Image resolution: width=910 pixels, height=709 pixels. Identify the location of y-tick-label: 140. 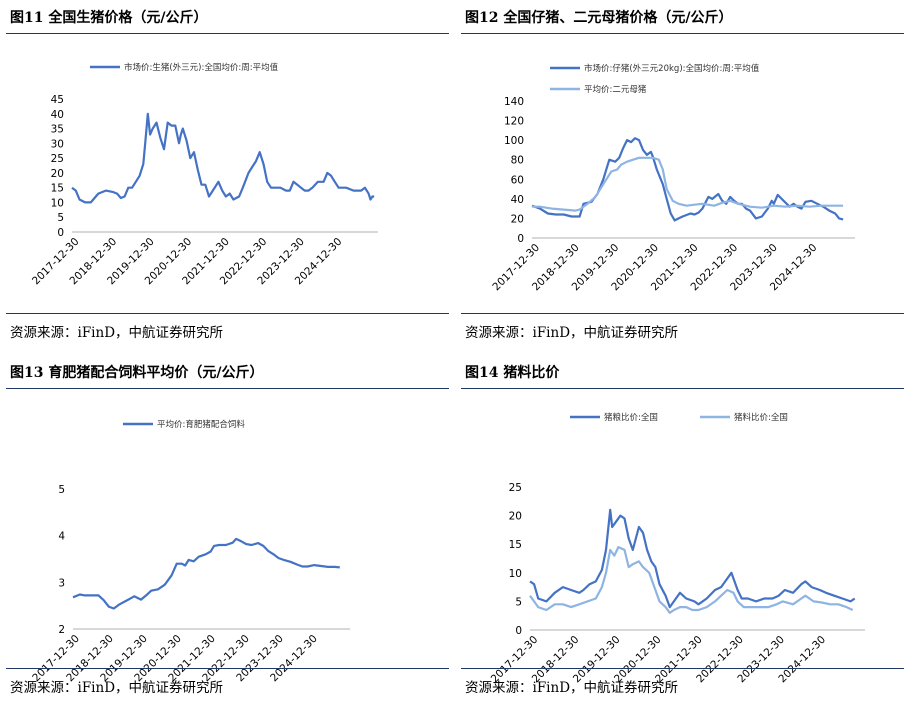
(514, 102).